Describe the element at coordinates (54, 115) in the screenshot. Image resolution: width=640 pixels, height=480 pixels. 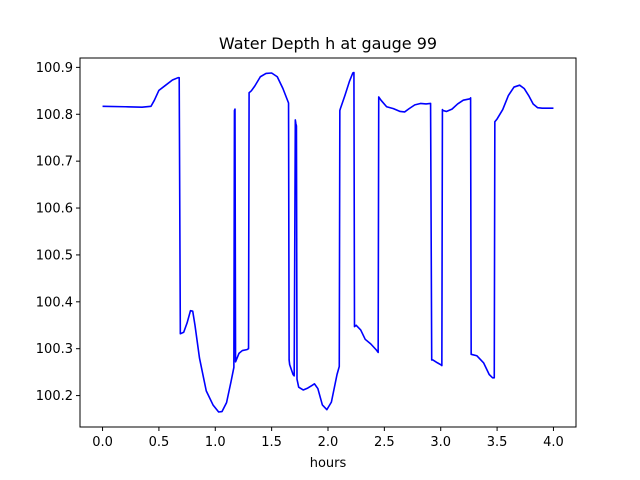
I see `y-tick-label: 100.8` at that location.